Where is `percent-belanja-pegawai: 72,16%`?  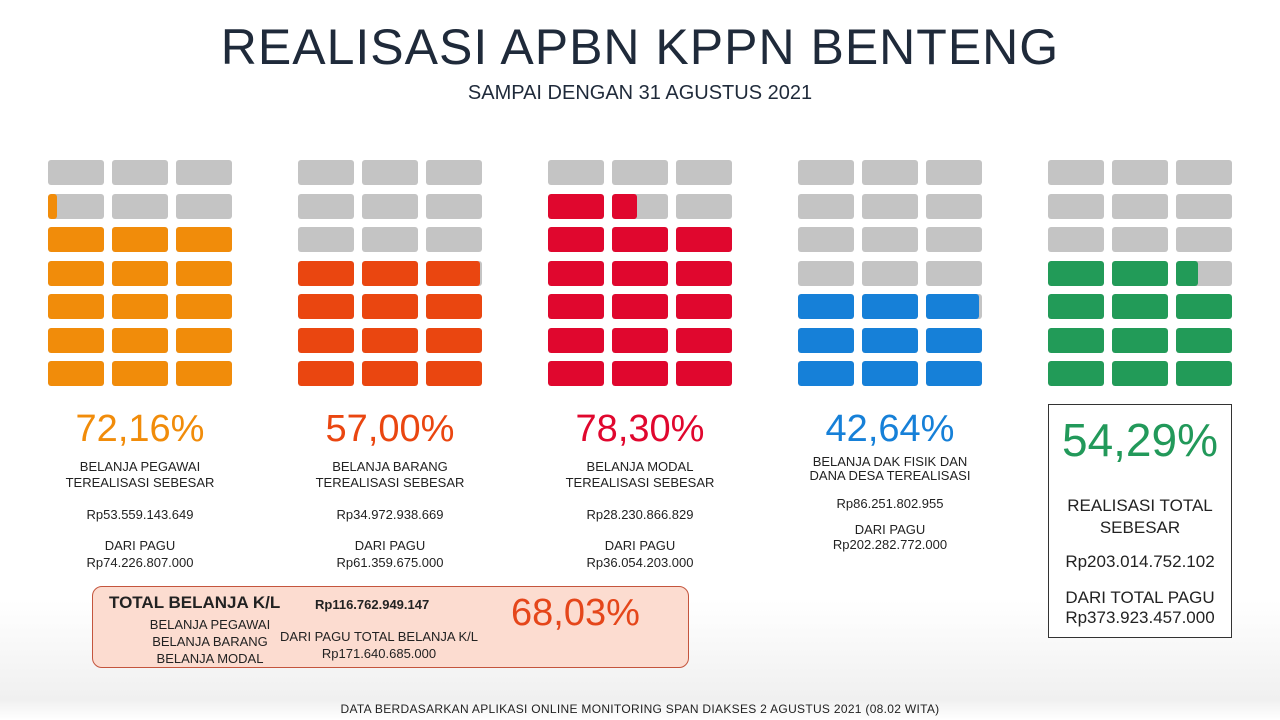 percent-belanja-pegawai: 72,16% is located at coordinates (140, 429).